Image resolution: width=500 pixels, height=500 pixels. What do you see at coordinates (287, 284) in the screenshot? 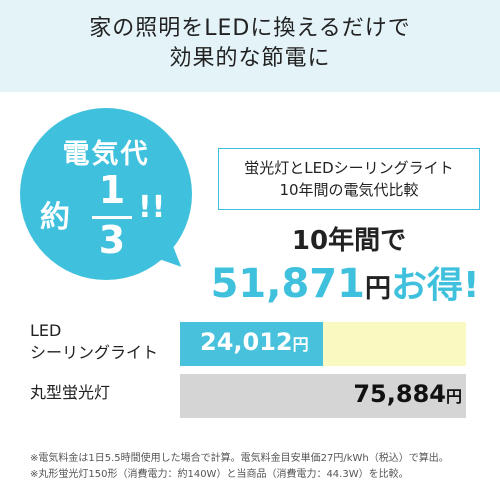
I see `savings-amount: 51,871` at bounding box center [287, 284].